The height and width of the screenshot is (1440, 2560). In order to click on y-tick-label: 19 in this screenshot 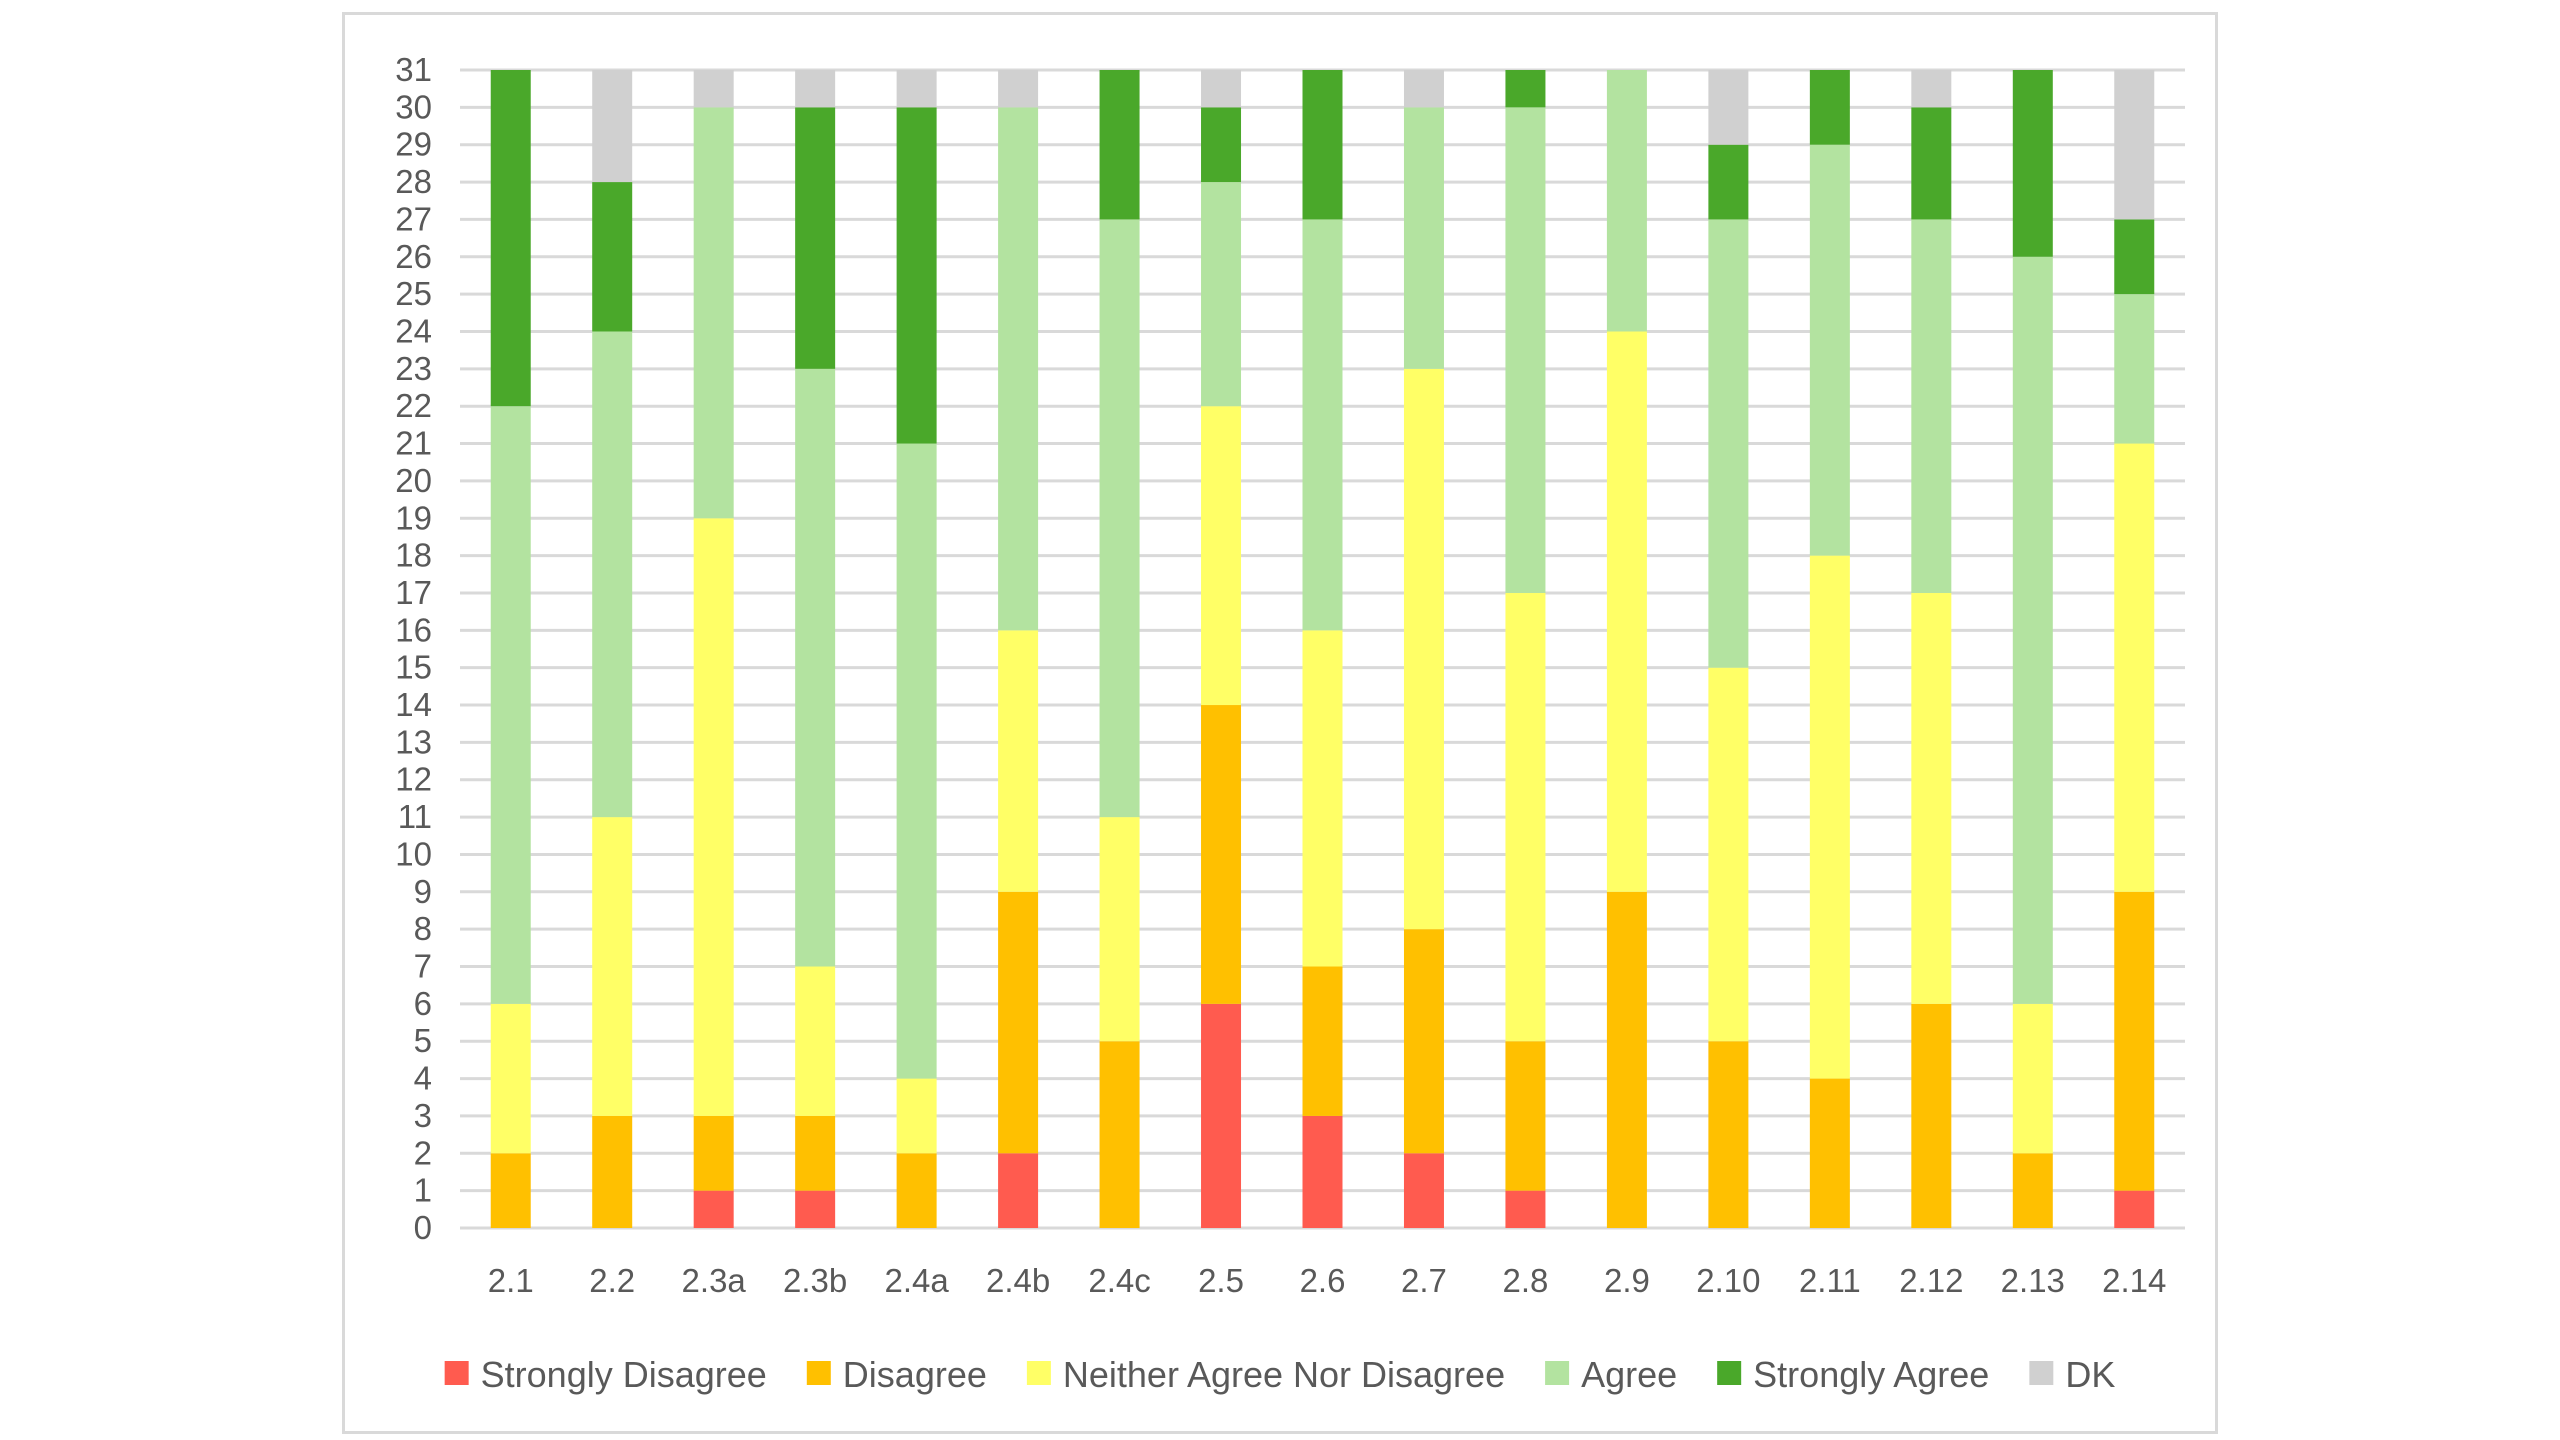, I will do `click(413, 517)`.